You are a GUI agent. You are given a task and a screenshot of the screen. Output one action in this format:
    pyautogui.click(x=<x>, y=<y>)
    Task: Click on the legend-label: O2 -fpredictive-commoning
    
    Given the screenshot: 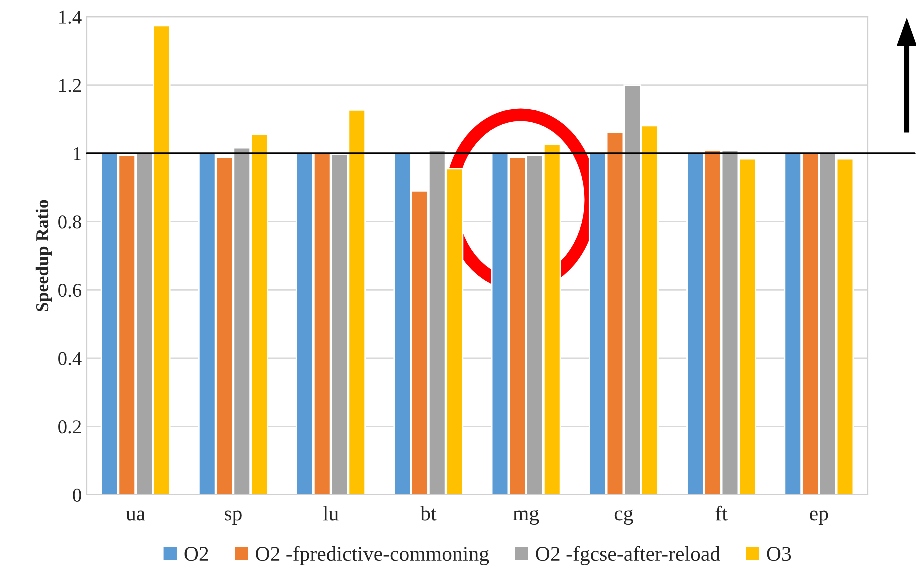 What is the action you would take?
    pyautogui.click(x=373, y=556)
    